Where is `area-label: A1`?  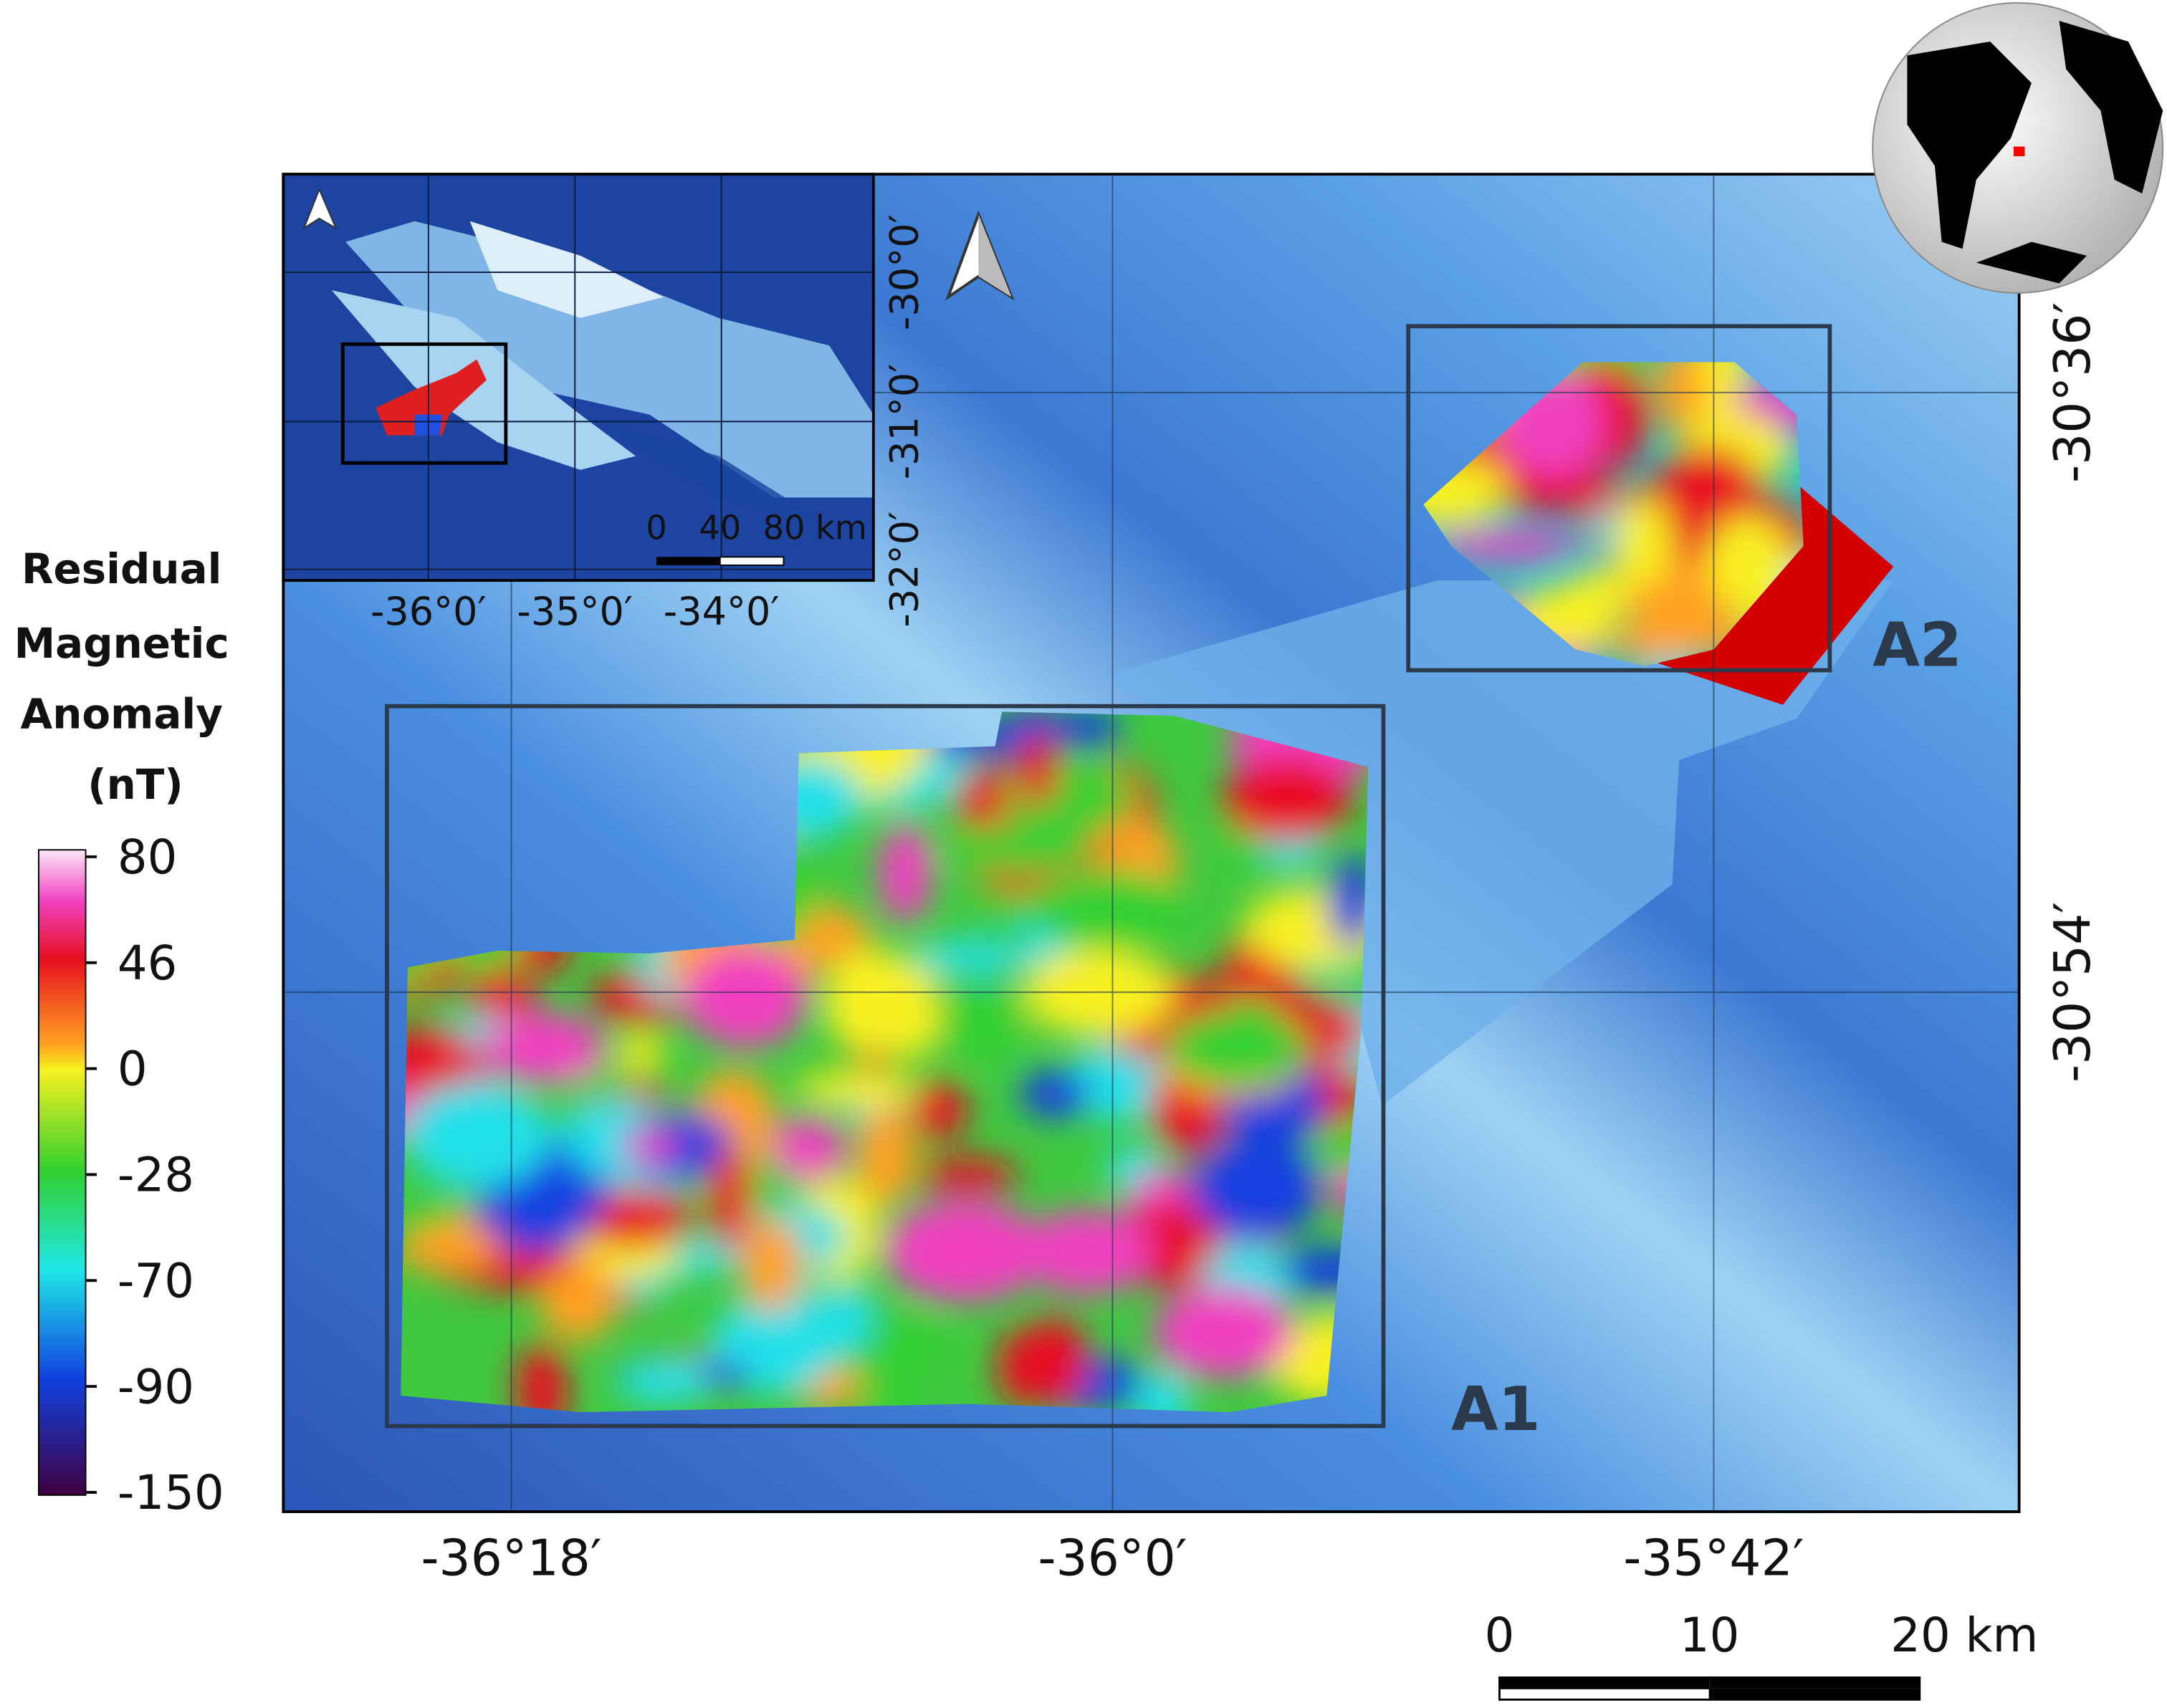
area-label: A1 is located at coordinates (1496, 1409).